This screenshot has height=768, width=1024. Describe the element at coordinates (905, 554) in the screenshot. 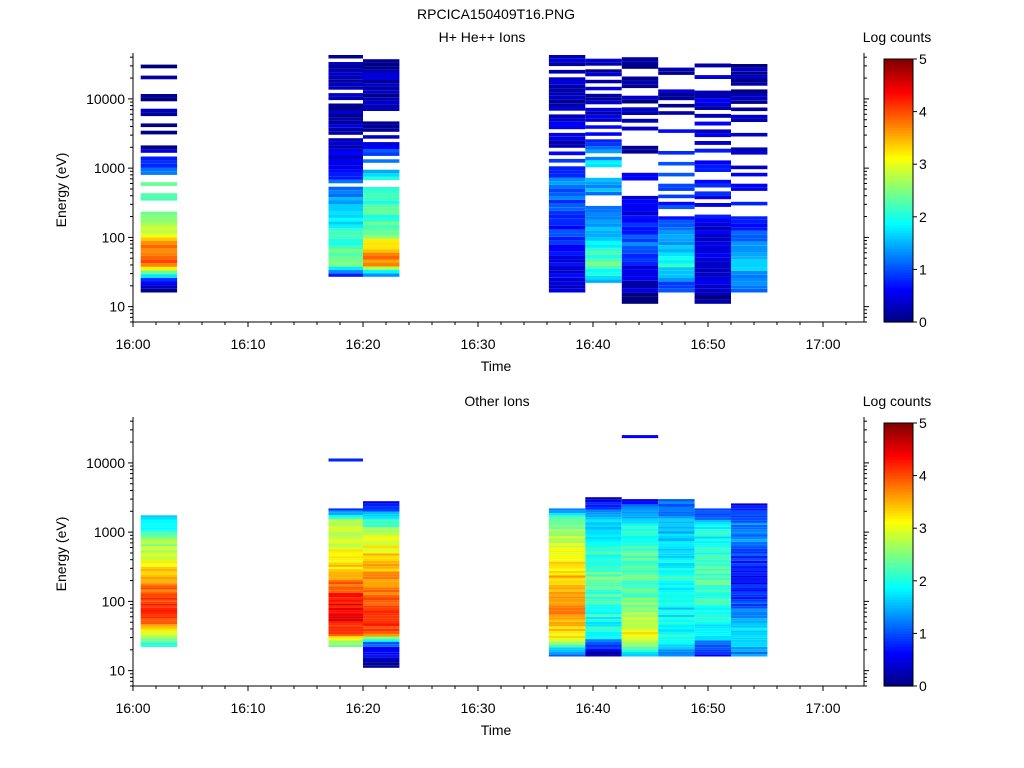

I see `colorbar: 0 1 2 3 4 5` at that location.